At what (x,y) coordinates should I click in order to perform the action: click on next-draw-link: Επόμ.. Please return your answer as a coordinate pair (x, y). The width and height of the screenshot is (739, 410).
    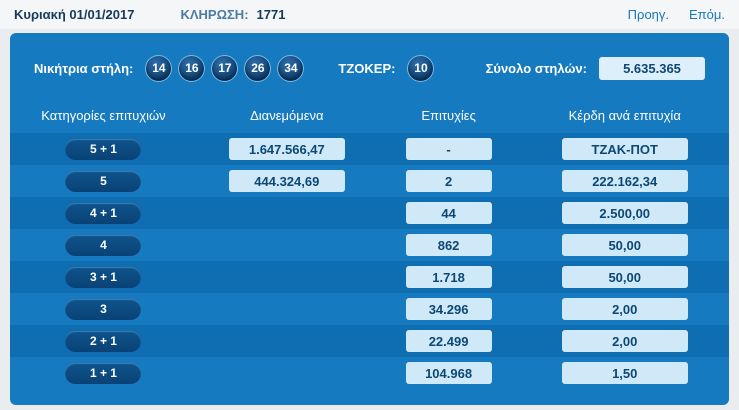
    Looking at the image, I should click on (707, 14).